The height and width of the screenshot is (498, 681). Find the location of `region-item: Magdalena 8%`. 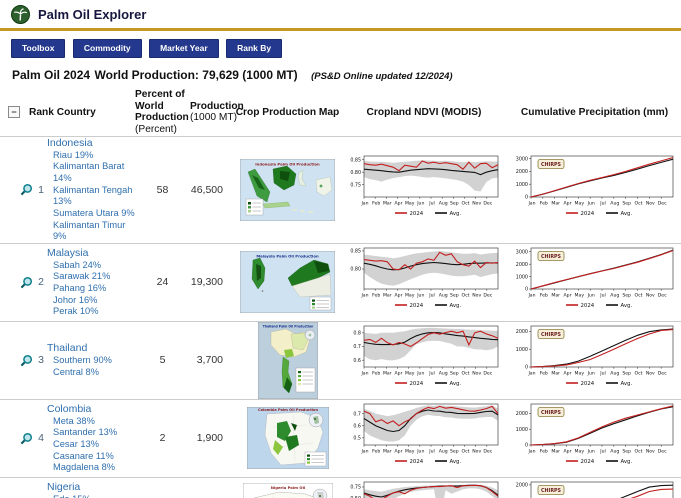

region-item: Magdalena 8% is located at coordinates (84, 467).